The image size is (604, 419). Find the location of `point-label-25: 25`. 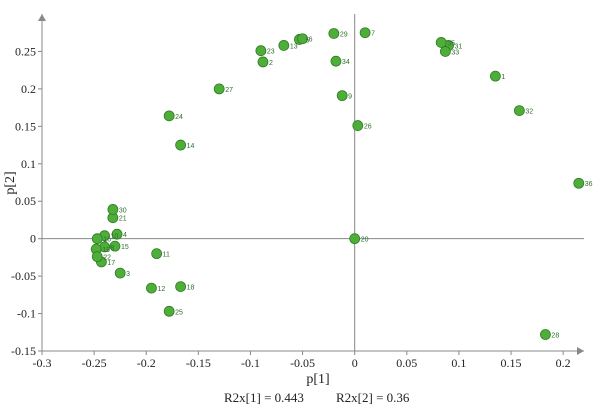

point-label-25: 25 is located at coordinates (179, 312).